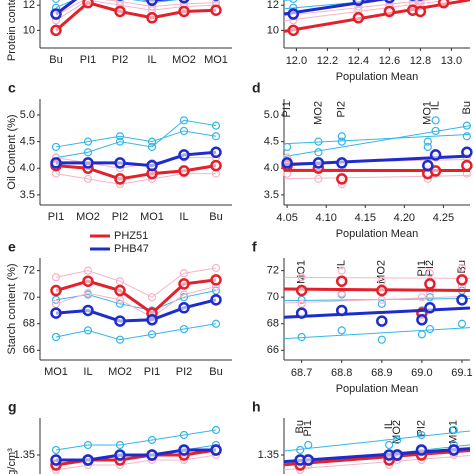 Image resolution: width=474 pixels, height=474 pixels. Describe the element at coordinates (327, 61) in the screenshot. I see `x-tick-label: 12.2` at that location.